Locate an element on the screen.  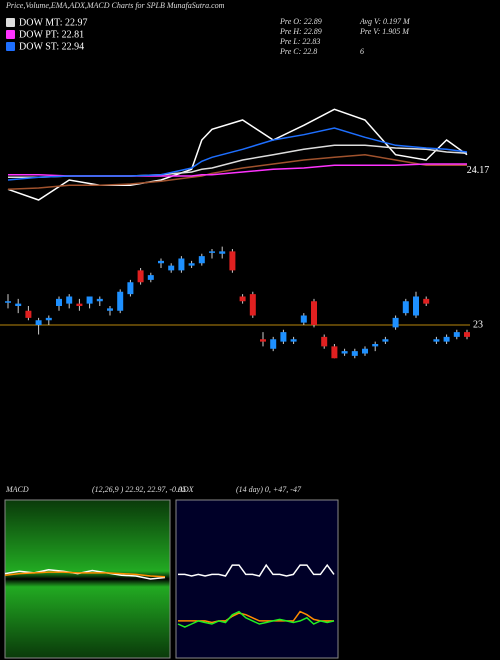
info: Pre O: 22.89 is located at coordinates (300, 21).